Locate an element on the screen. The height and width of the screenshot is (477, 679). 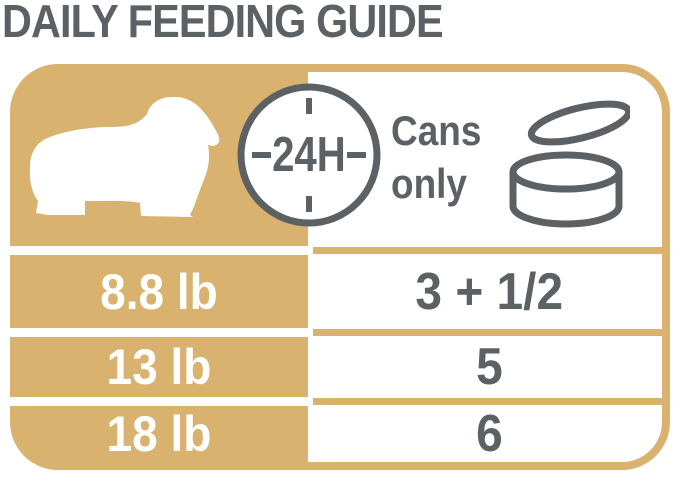
cans-only-label: Cans only is located at coordinates (436, 157).